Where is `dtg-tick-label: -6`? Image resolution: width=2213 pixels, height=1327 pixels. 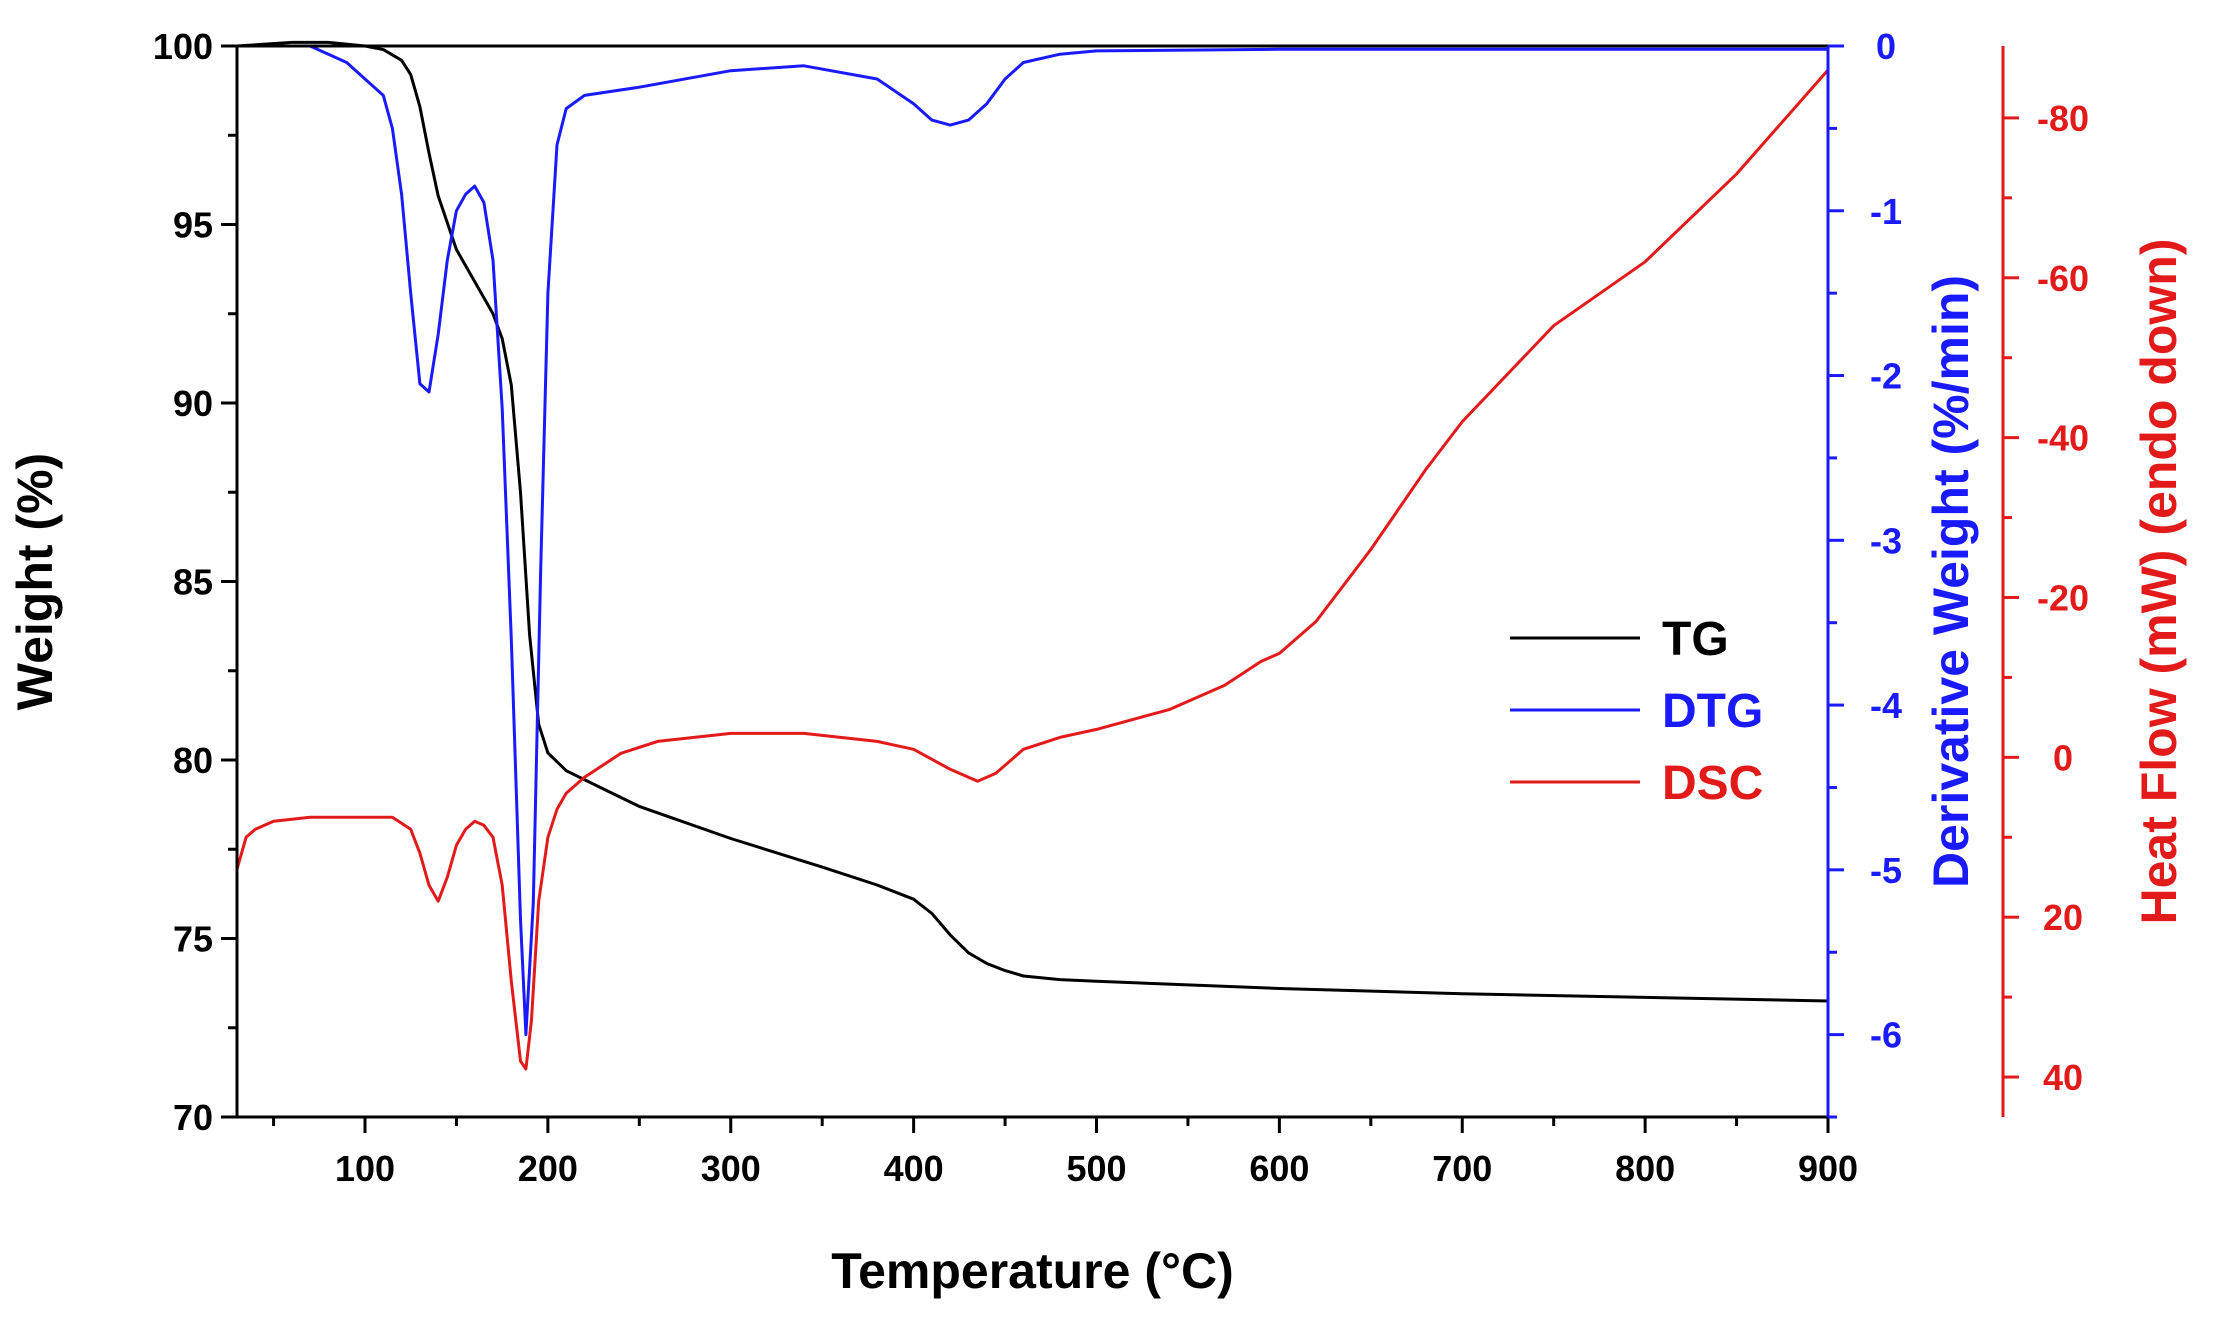
dtg-tick-label: -6 is located at coordinates (1886, 1035).